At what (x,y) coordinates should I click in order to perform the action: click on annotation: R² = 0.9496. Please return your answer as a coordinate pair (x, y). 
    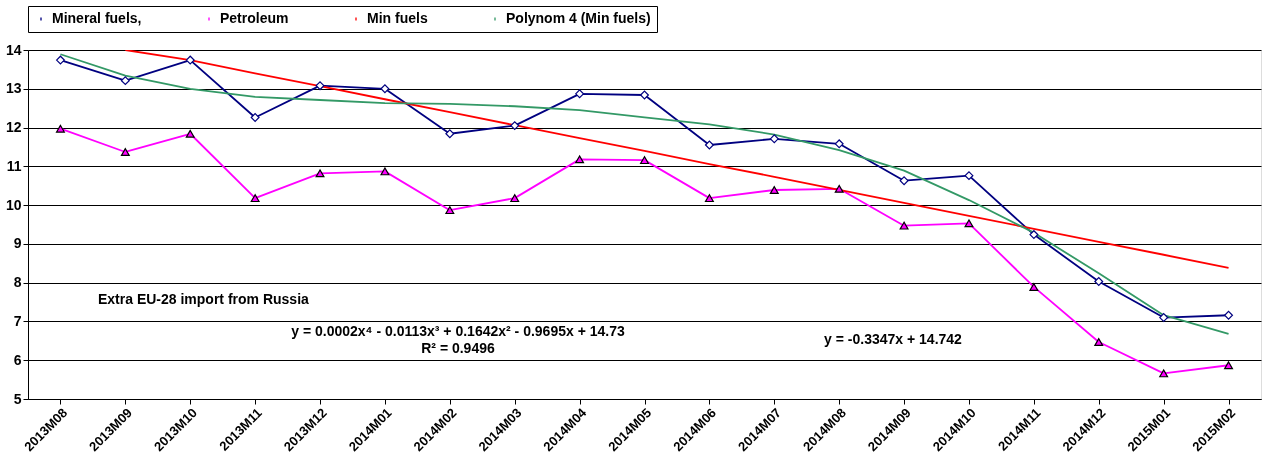
    Looking at the image, I should click on (458, 348).